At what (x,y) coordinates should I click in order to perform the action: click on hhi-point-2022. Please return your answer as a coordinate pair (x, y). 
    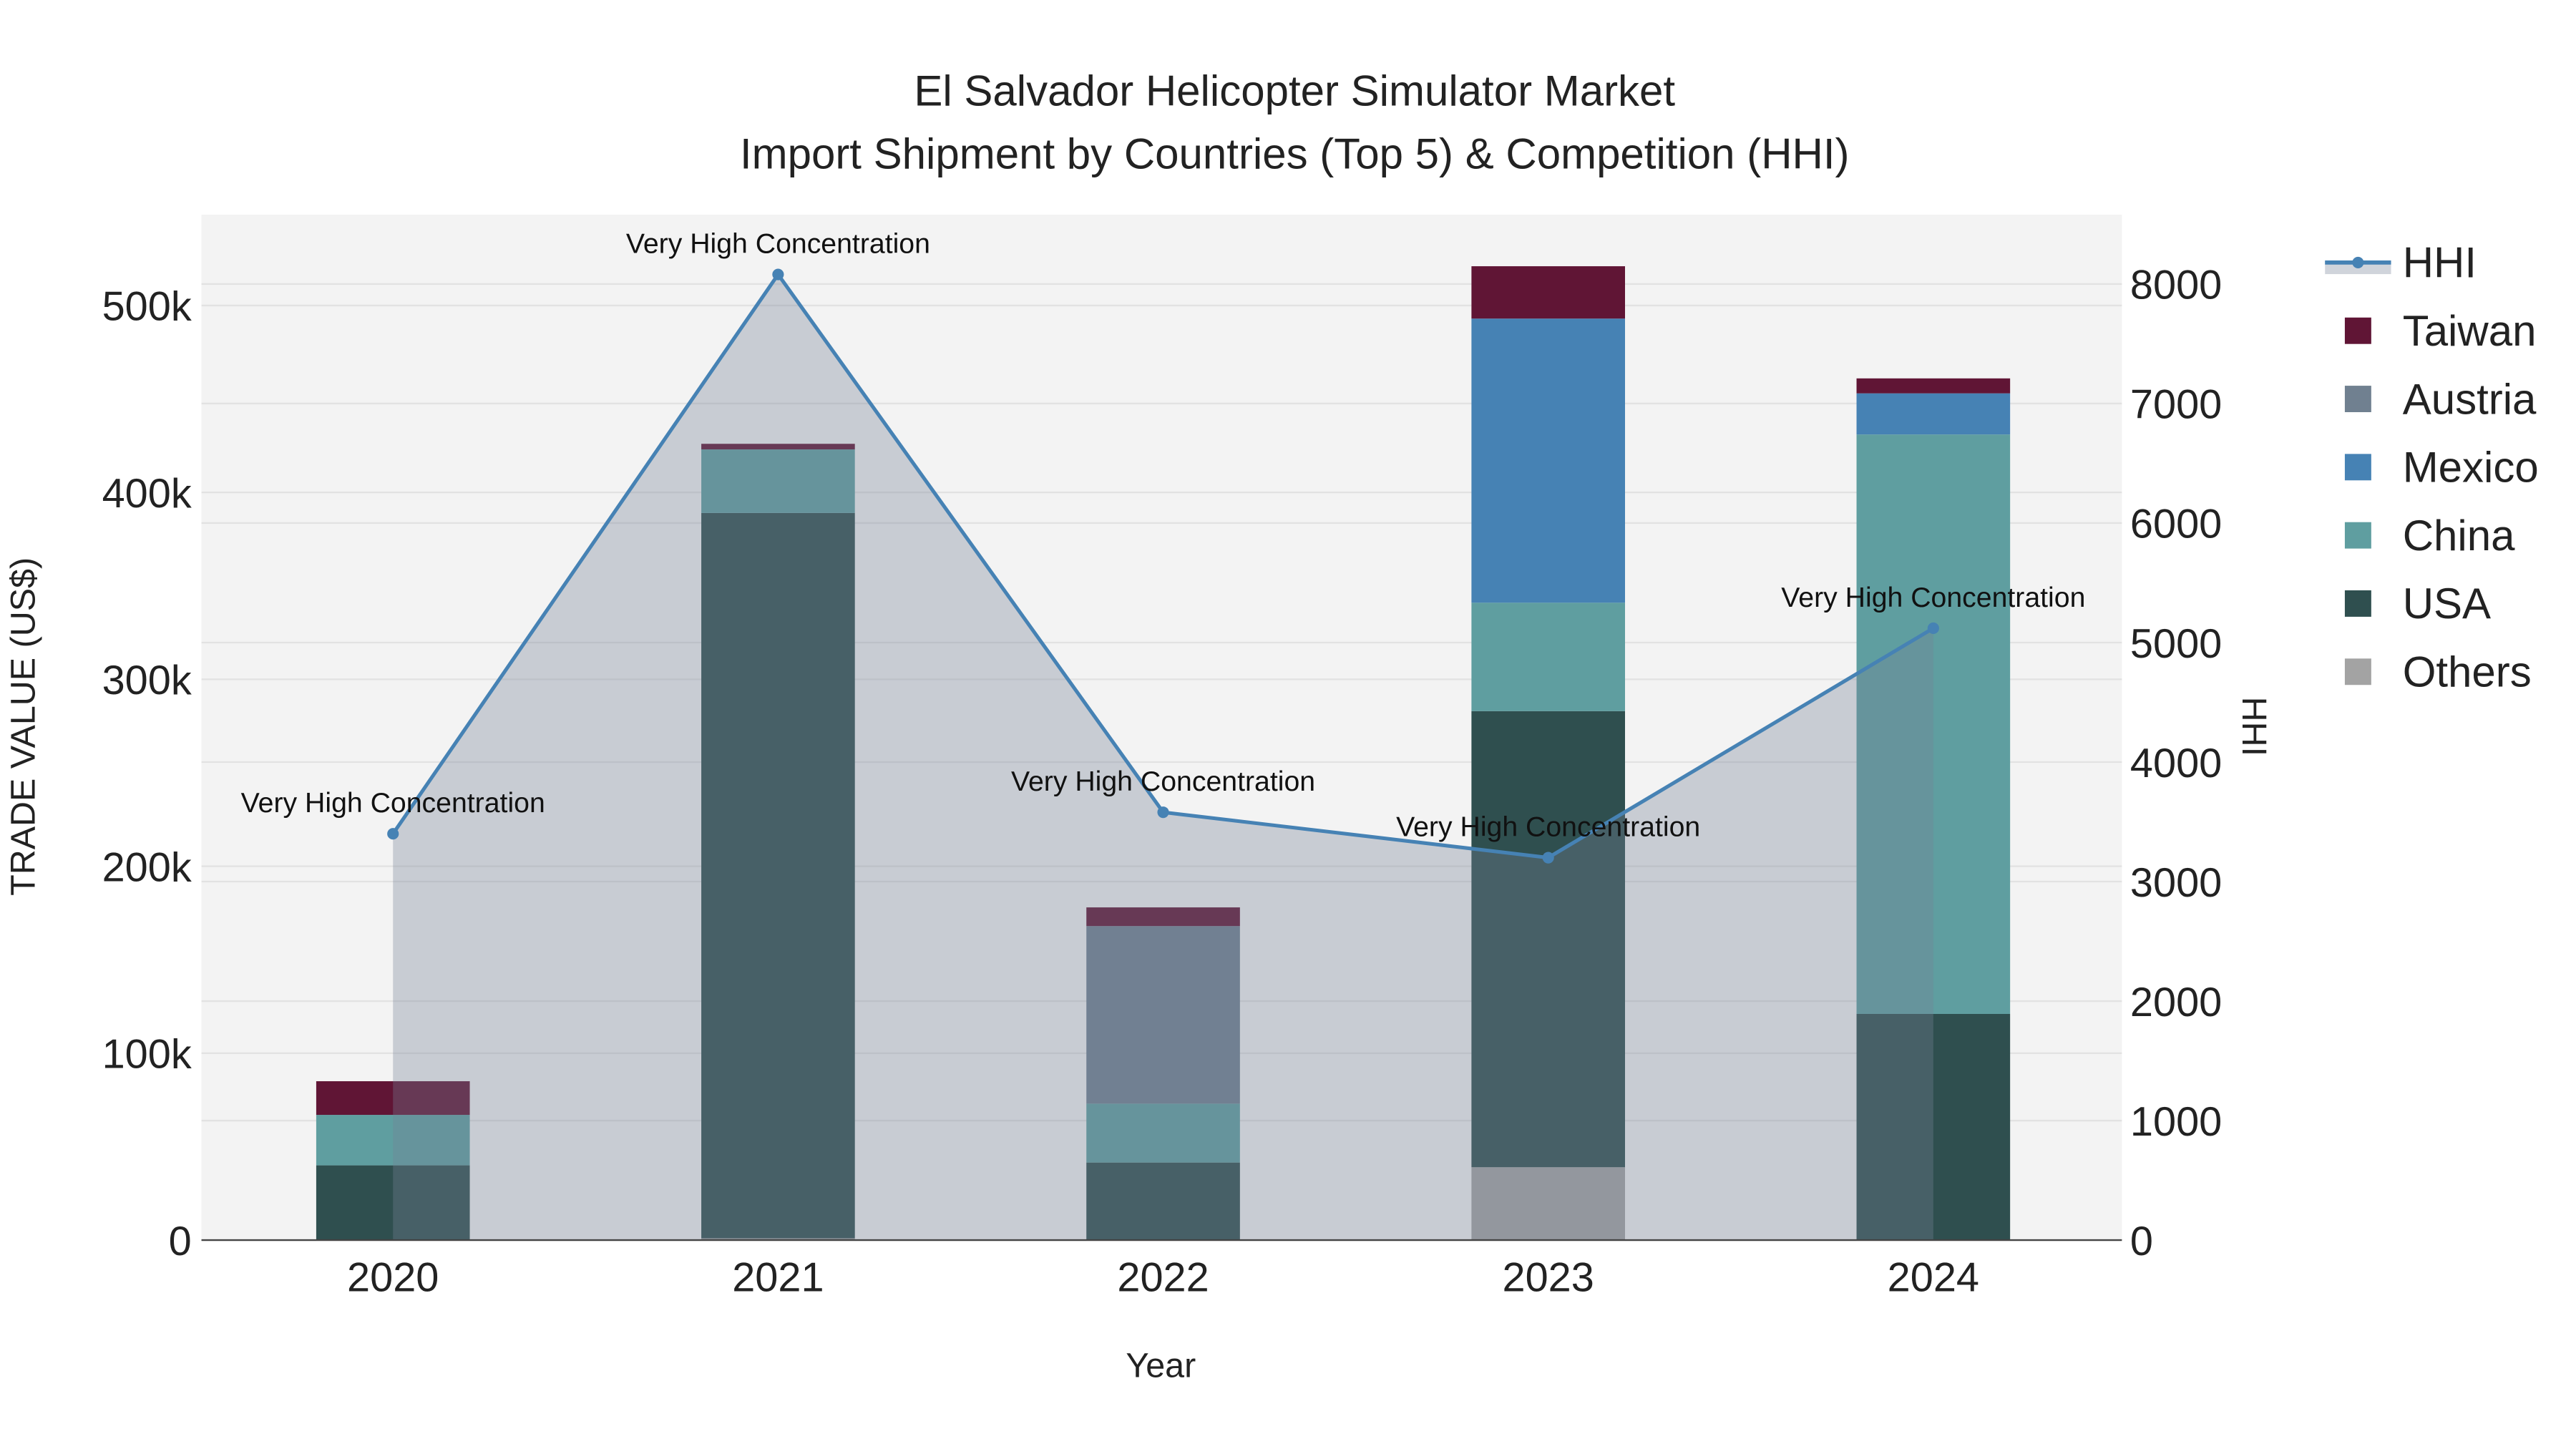
    Looking at the image, I should click on (1163, 812).